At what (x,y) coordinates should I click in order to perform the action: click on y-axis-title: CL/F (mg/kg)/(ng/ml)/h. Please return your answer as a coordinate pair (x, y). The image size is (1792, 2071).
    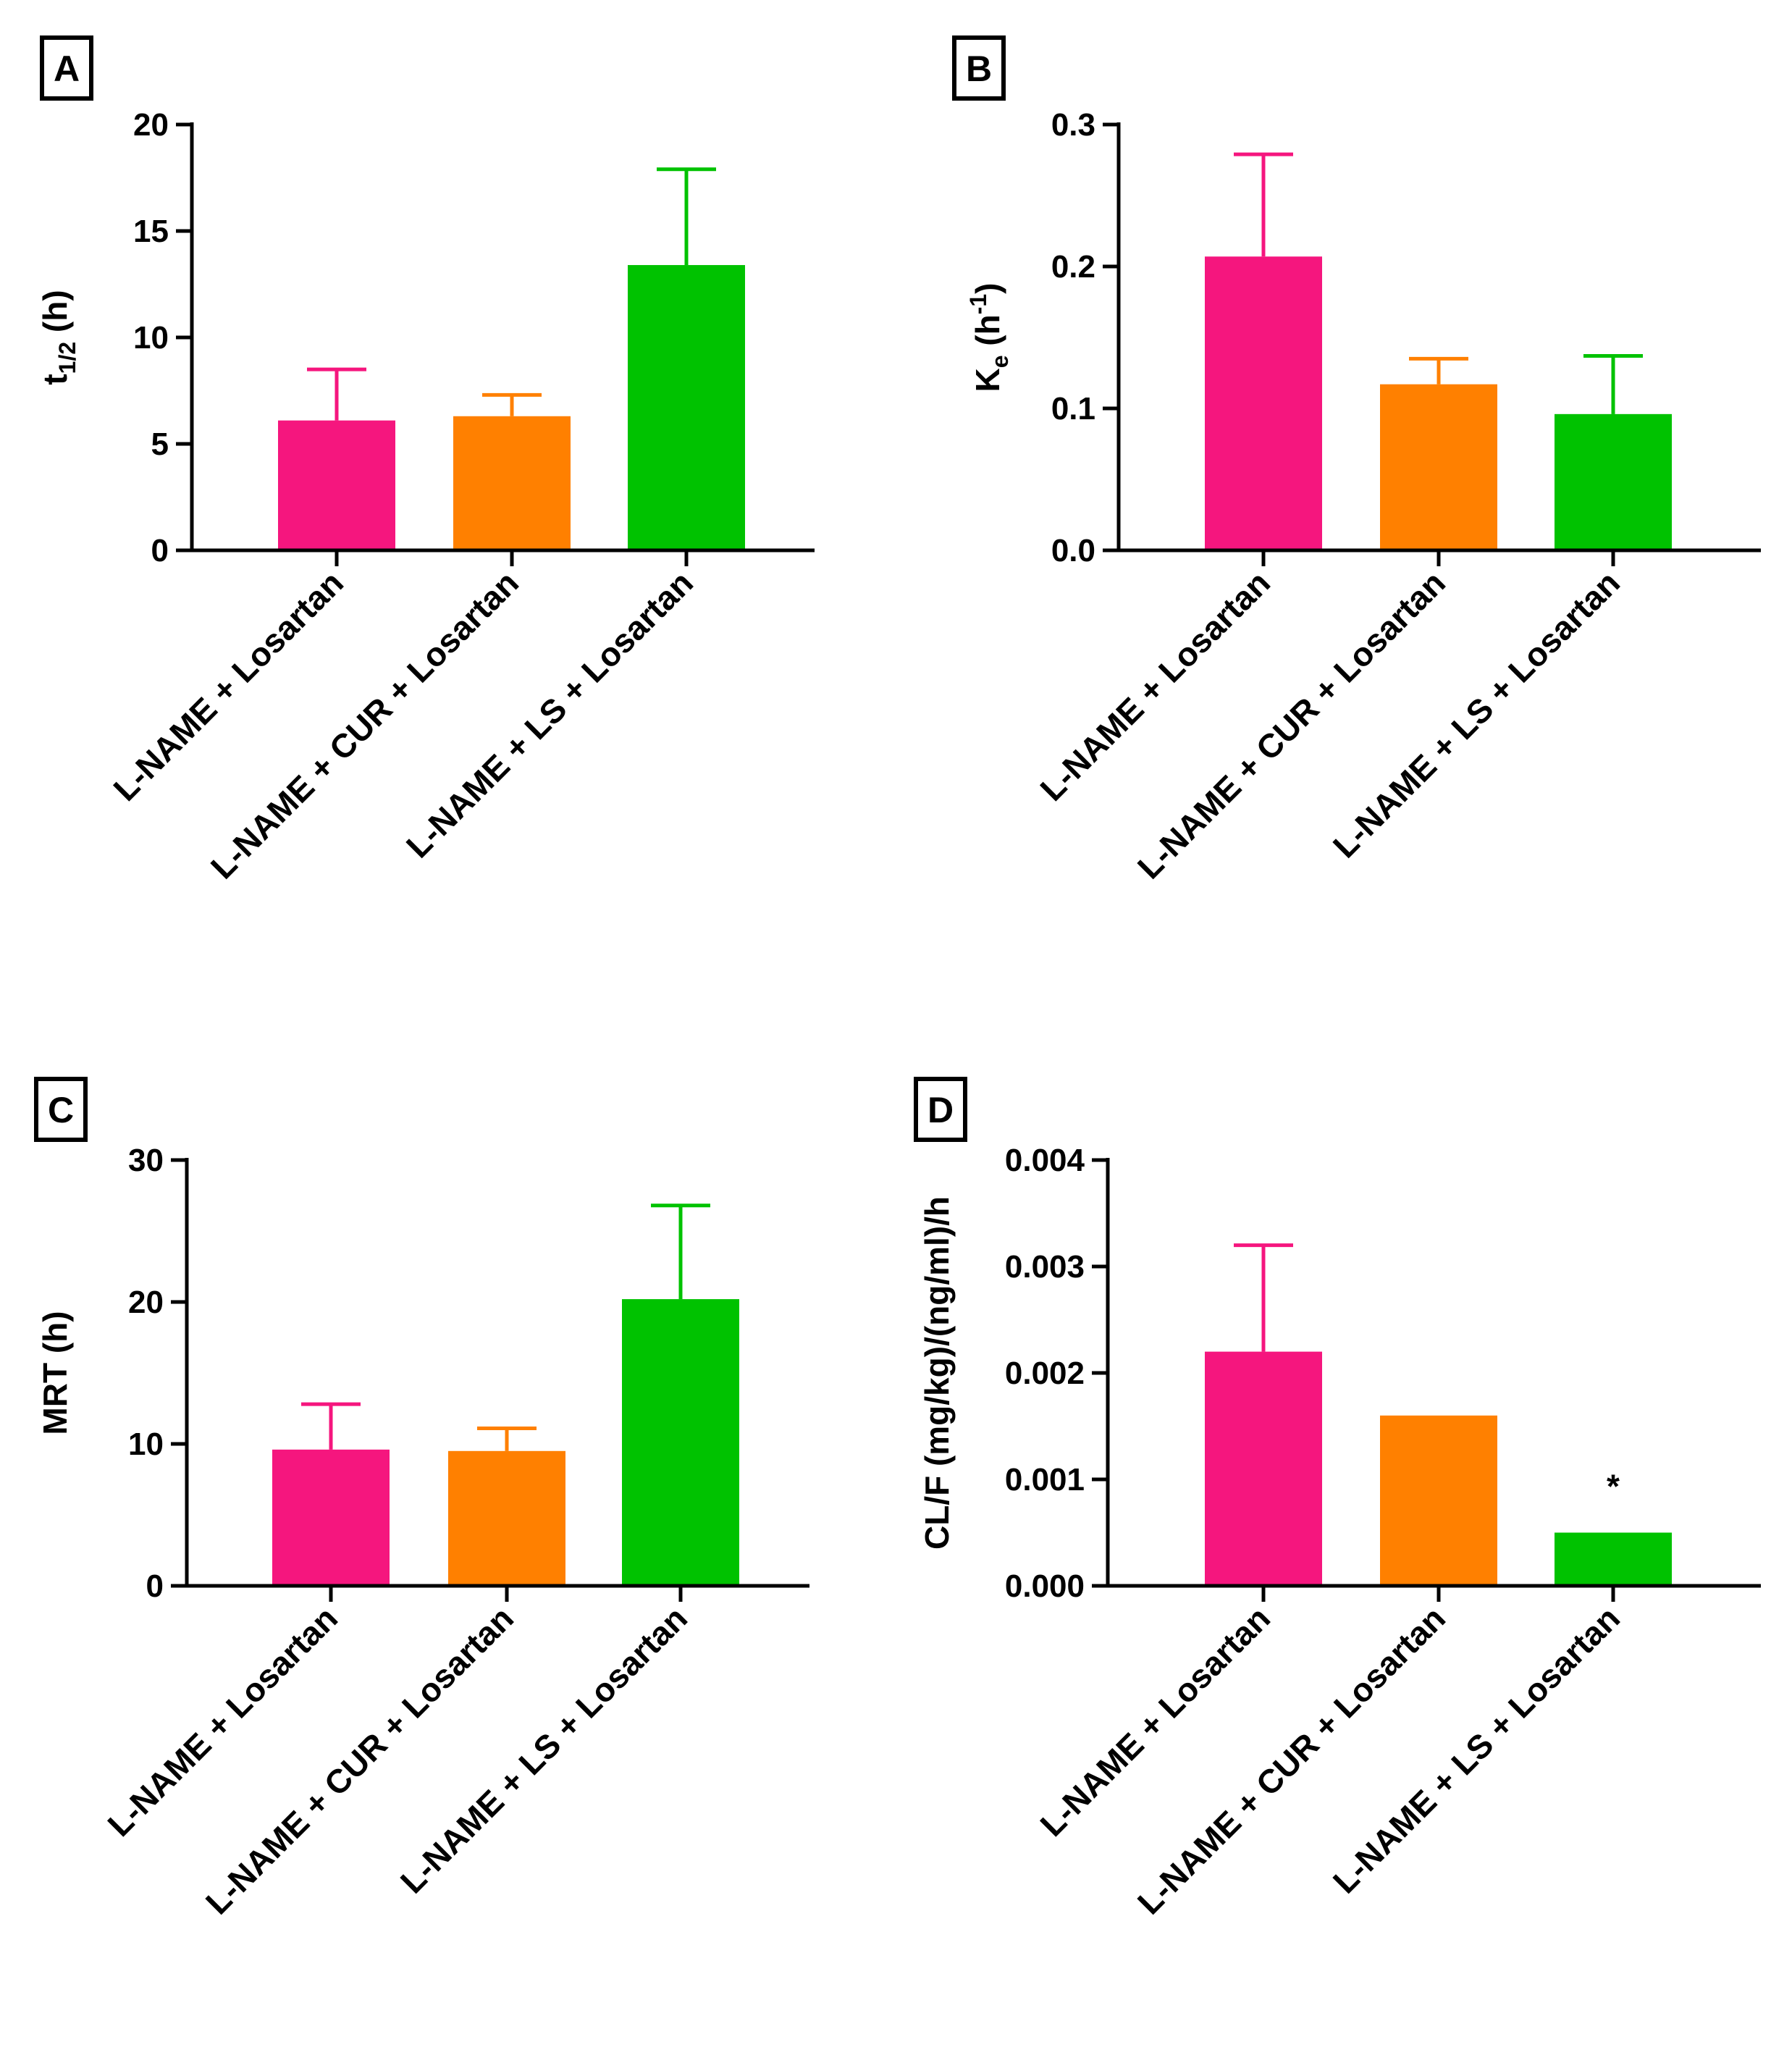
    Looking at the image, I should click on (937, 1373).